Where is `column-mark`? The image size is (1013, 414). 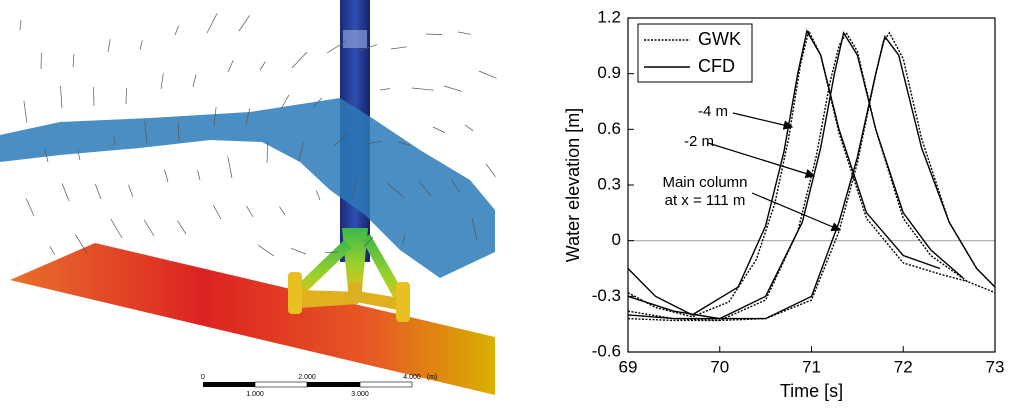 column-mark is located at coordinates (355, 39).